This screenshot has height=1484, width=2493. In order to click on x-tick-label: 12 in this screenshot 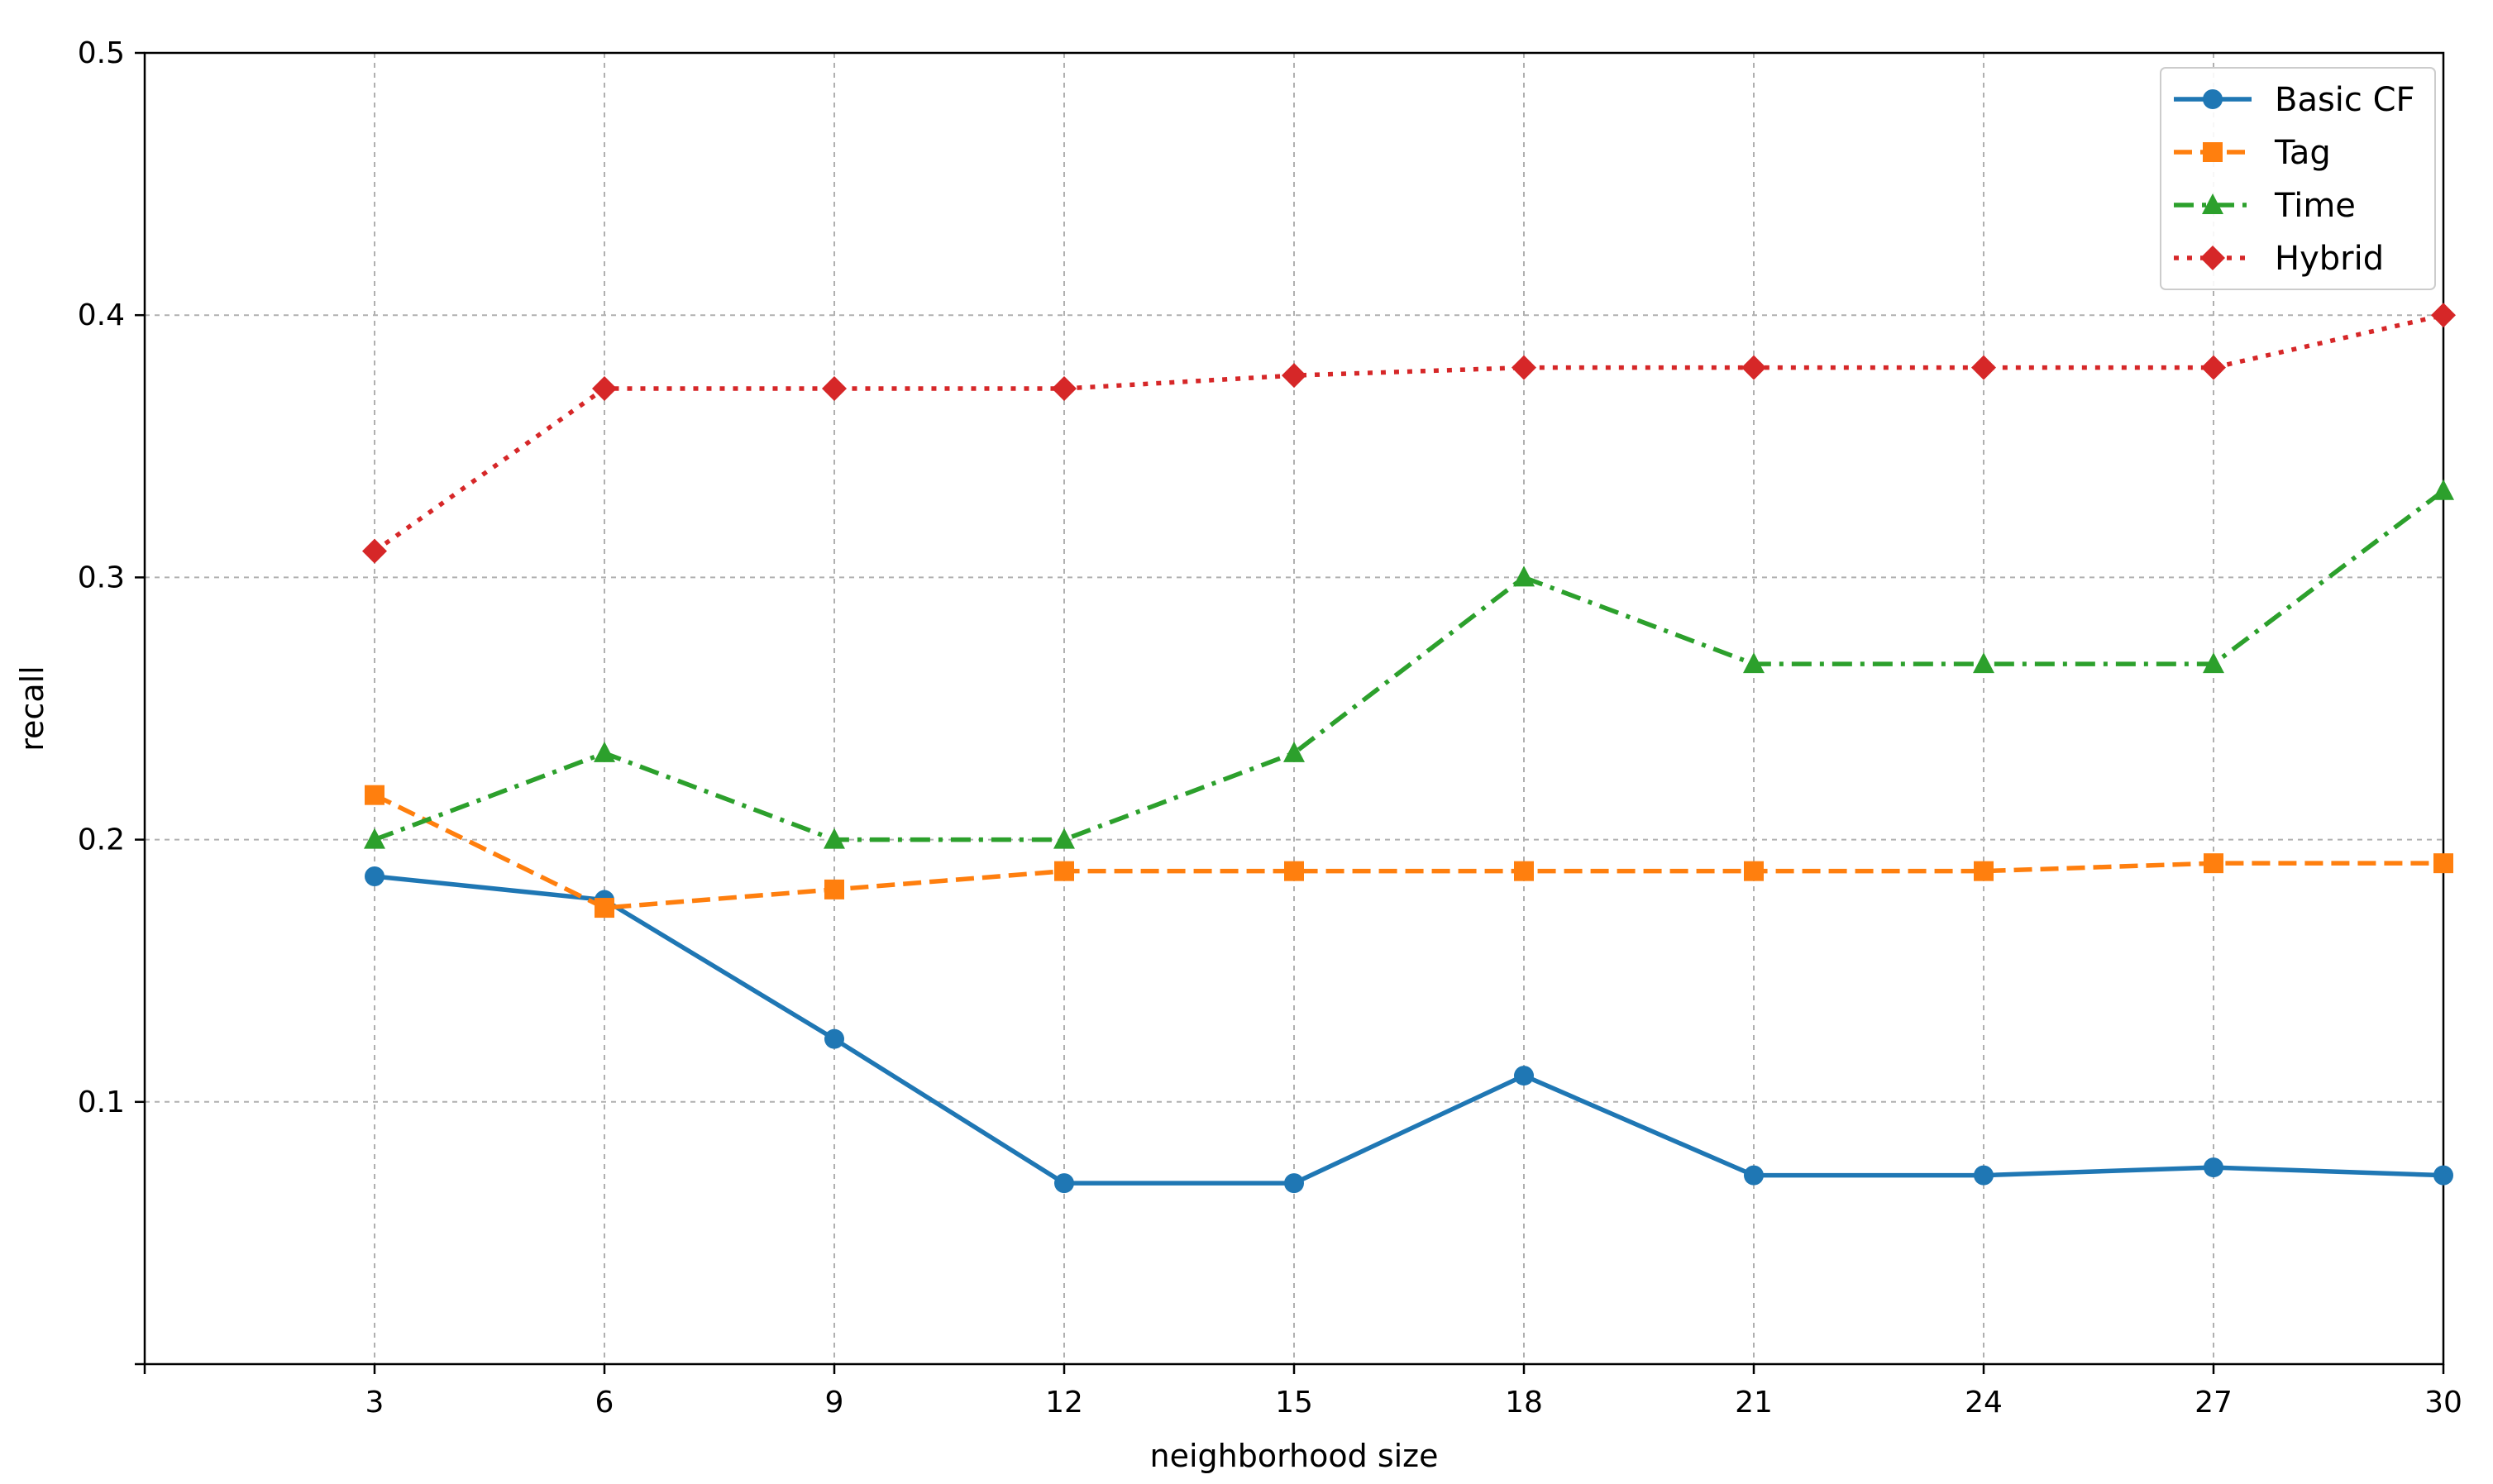, I will do `click(1064, 1403)`.